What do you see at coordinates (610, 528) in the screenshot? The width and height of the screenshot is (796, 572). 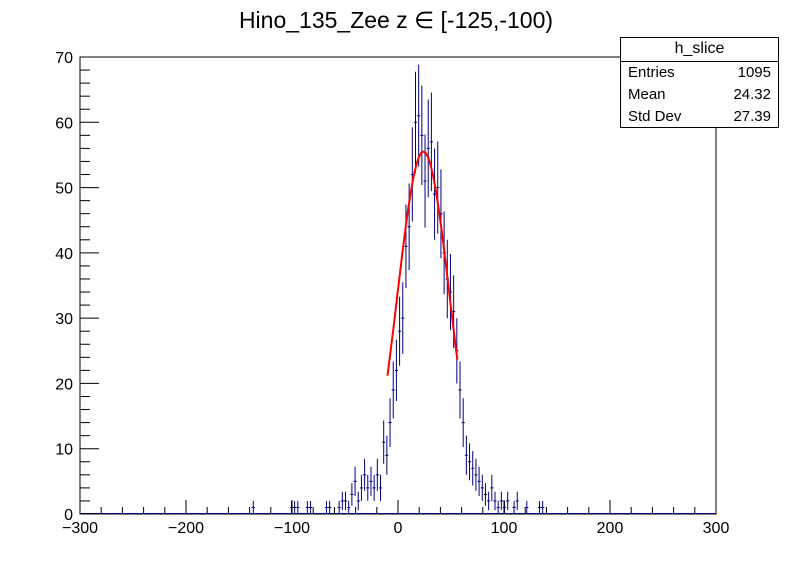 I see `x-tick-label: 200` at bounding box center [610, 528].